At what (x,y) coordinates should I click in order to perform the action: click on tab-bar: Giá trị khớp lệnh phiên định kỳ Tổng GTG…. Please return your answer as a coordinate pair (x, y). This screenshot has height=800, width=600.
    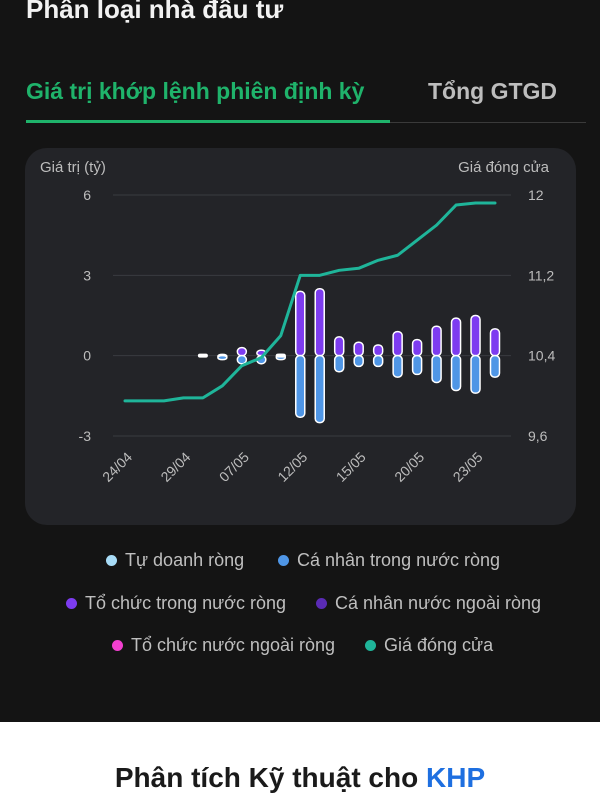
    Looking at the image, I should click on (300, 98).